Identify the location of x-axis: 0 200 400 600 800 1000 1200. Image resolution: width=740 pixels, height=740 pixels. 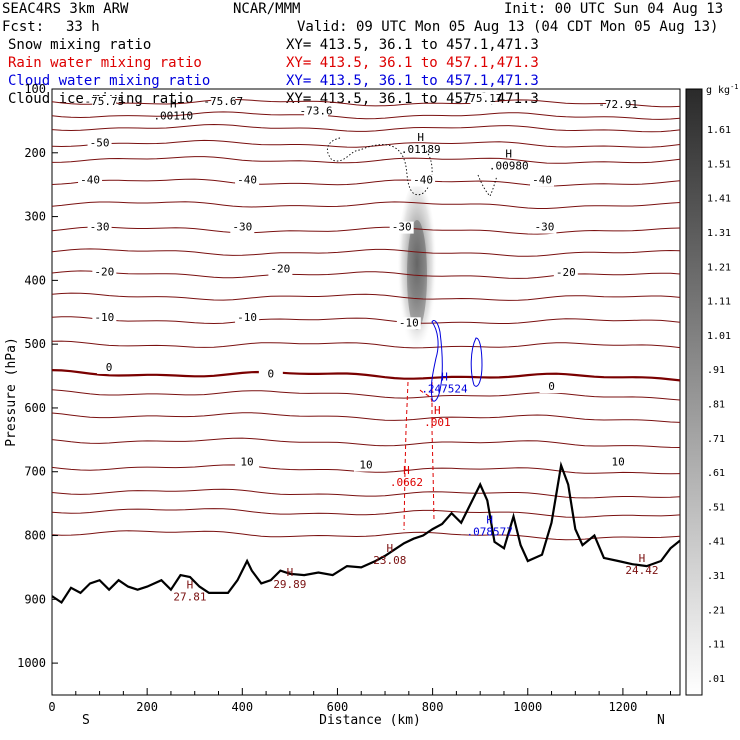
(359, 701).